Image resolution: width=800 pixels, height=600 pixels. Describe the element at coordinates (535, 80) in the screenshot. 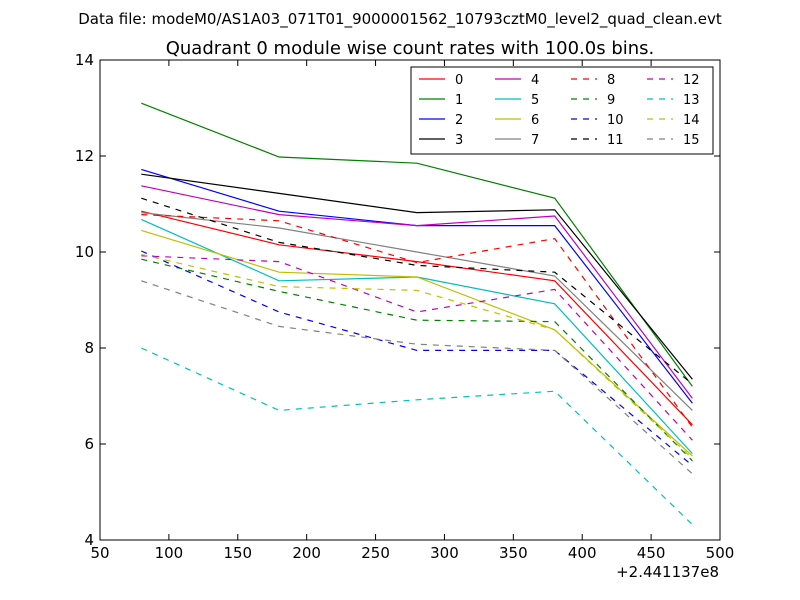

I see `legend-label-4: 4` at that location.